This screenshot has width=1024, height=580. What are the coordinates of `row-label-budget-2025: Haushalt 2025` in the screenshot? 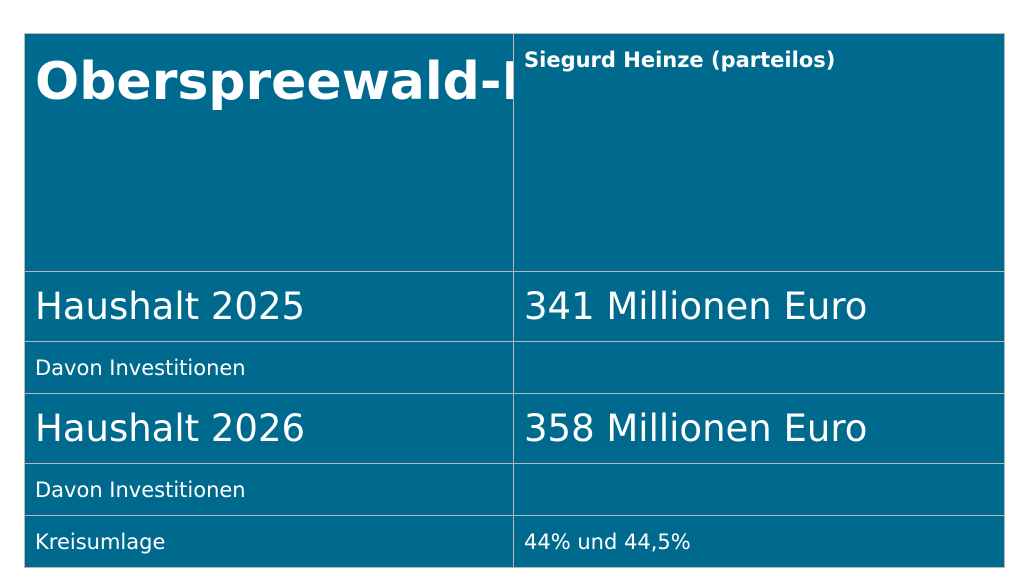 It's located at (269, 306).